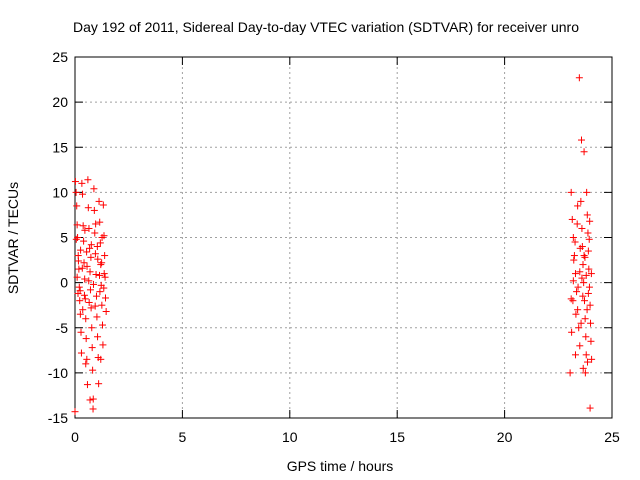 The image size is (640, 480). What do you see at coordinates (13, 238) in the screenshot?
I see `y-axis-label: SDTVAR / TECUs` at bounding box center [13, 238].